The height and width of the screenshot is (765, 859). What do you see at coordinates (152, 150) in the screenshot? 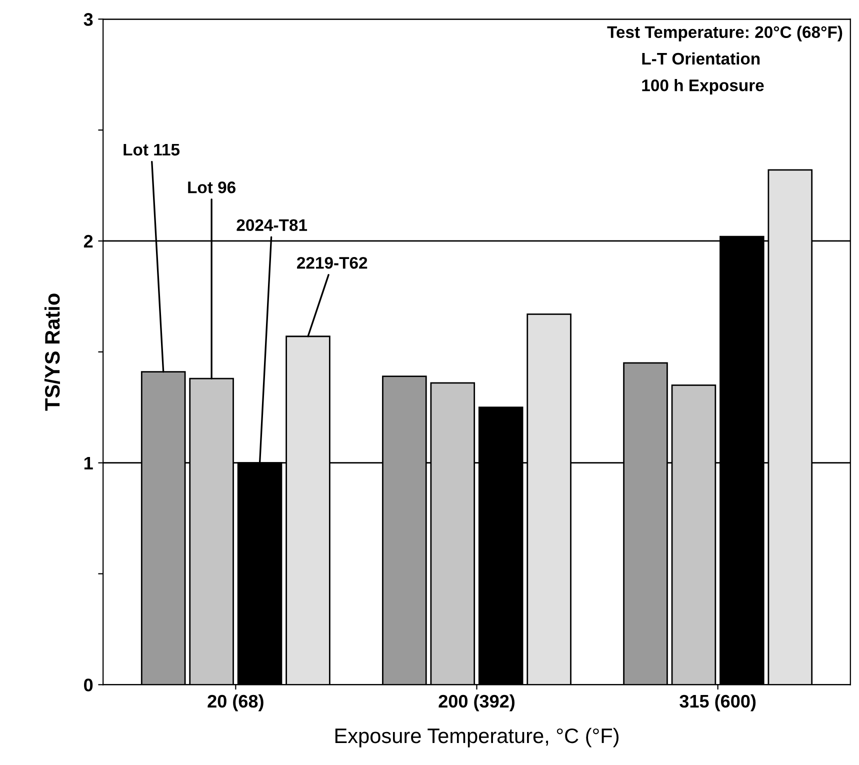
I see `text: Lot 115` at bounding box center [152, 150].